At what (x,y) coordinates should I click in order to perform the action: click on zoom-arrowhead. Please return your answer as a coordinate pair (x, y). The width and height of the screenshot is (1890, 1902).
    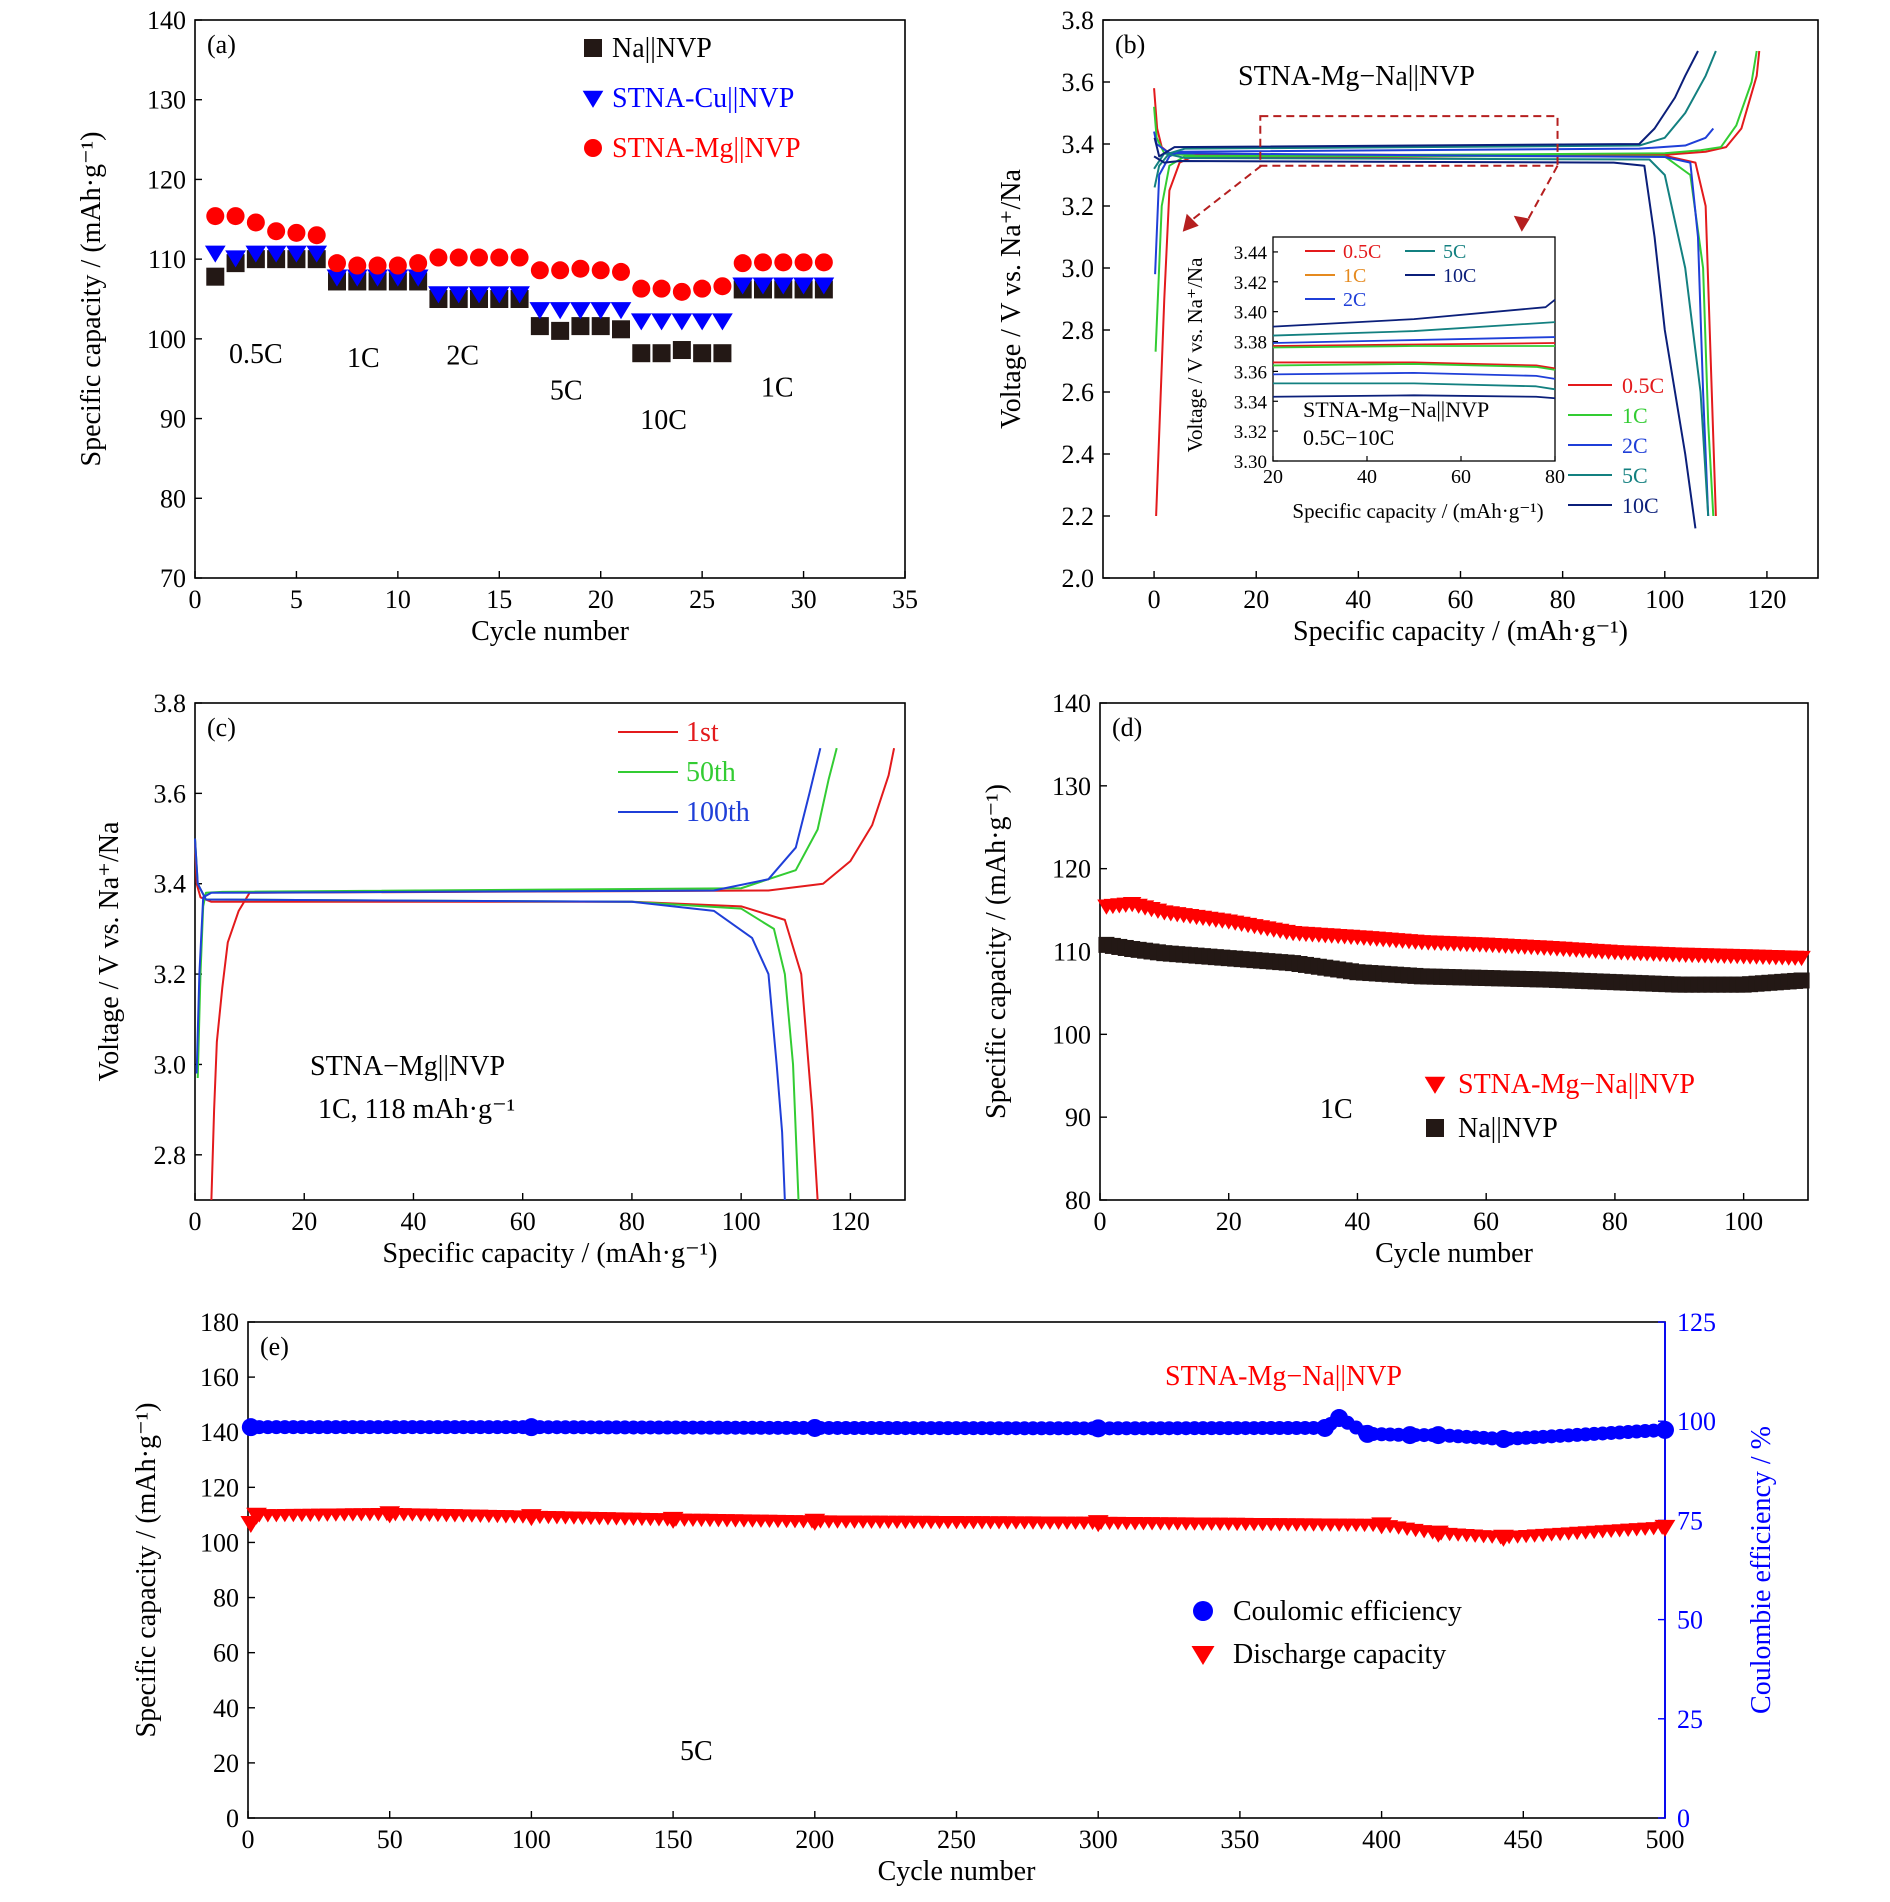
    Looking at the image, I should click on (1521, 223).